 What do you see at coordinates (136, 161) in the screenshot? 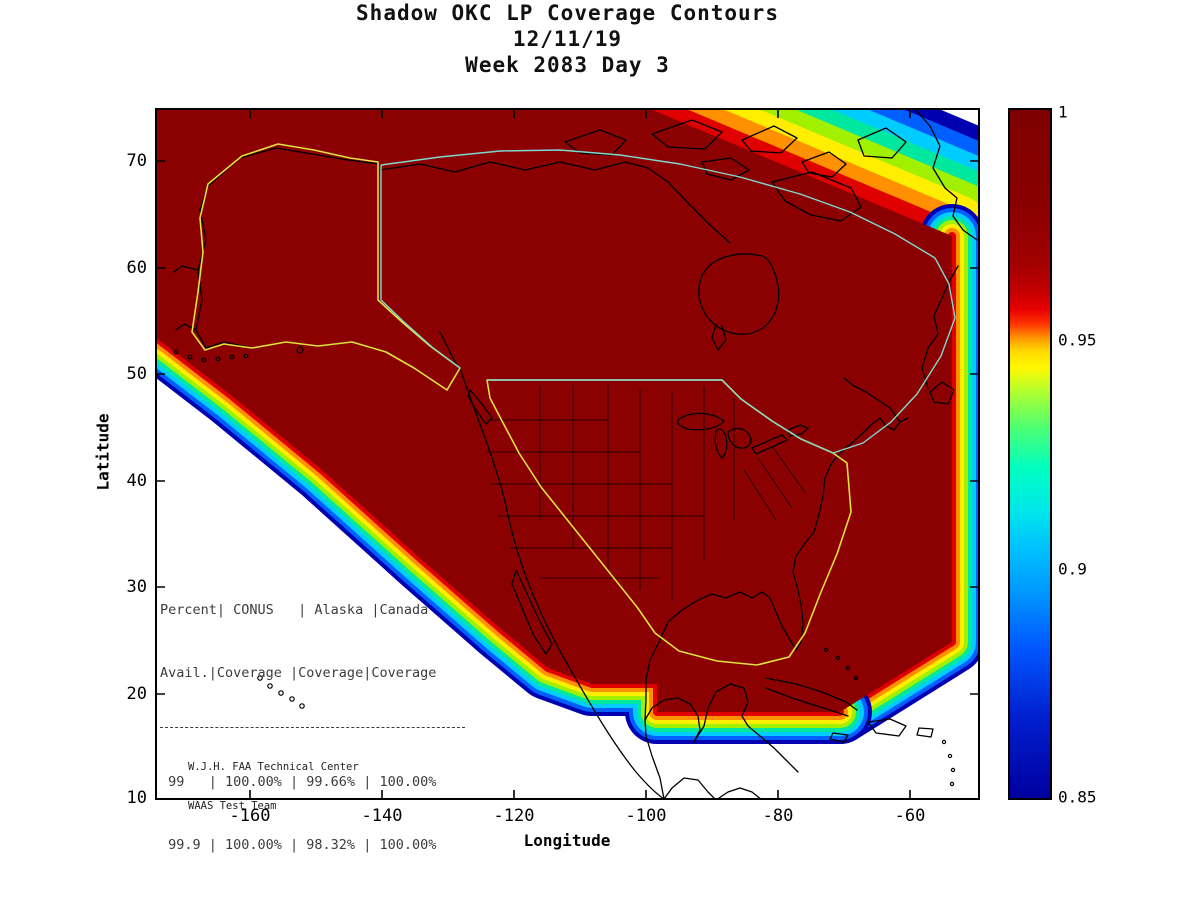
I see `y-tick-label: 70` at bounding box center [136, 161].